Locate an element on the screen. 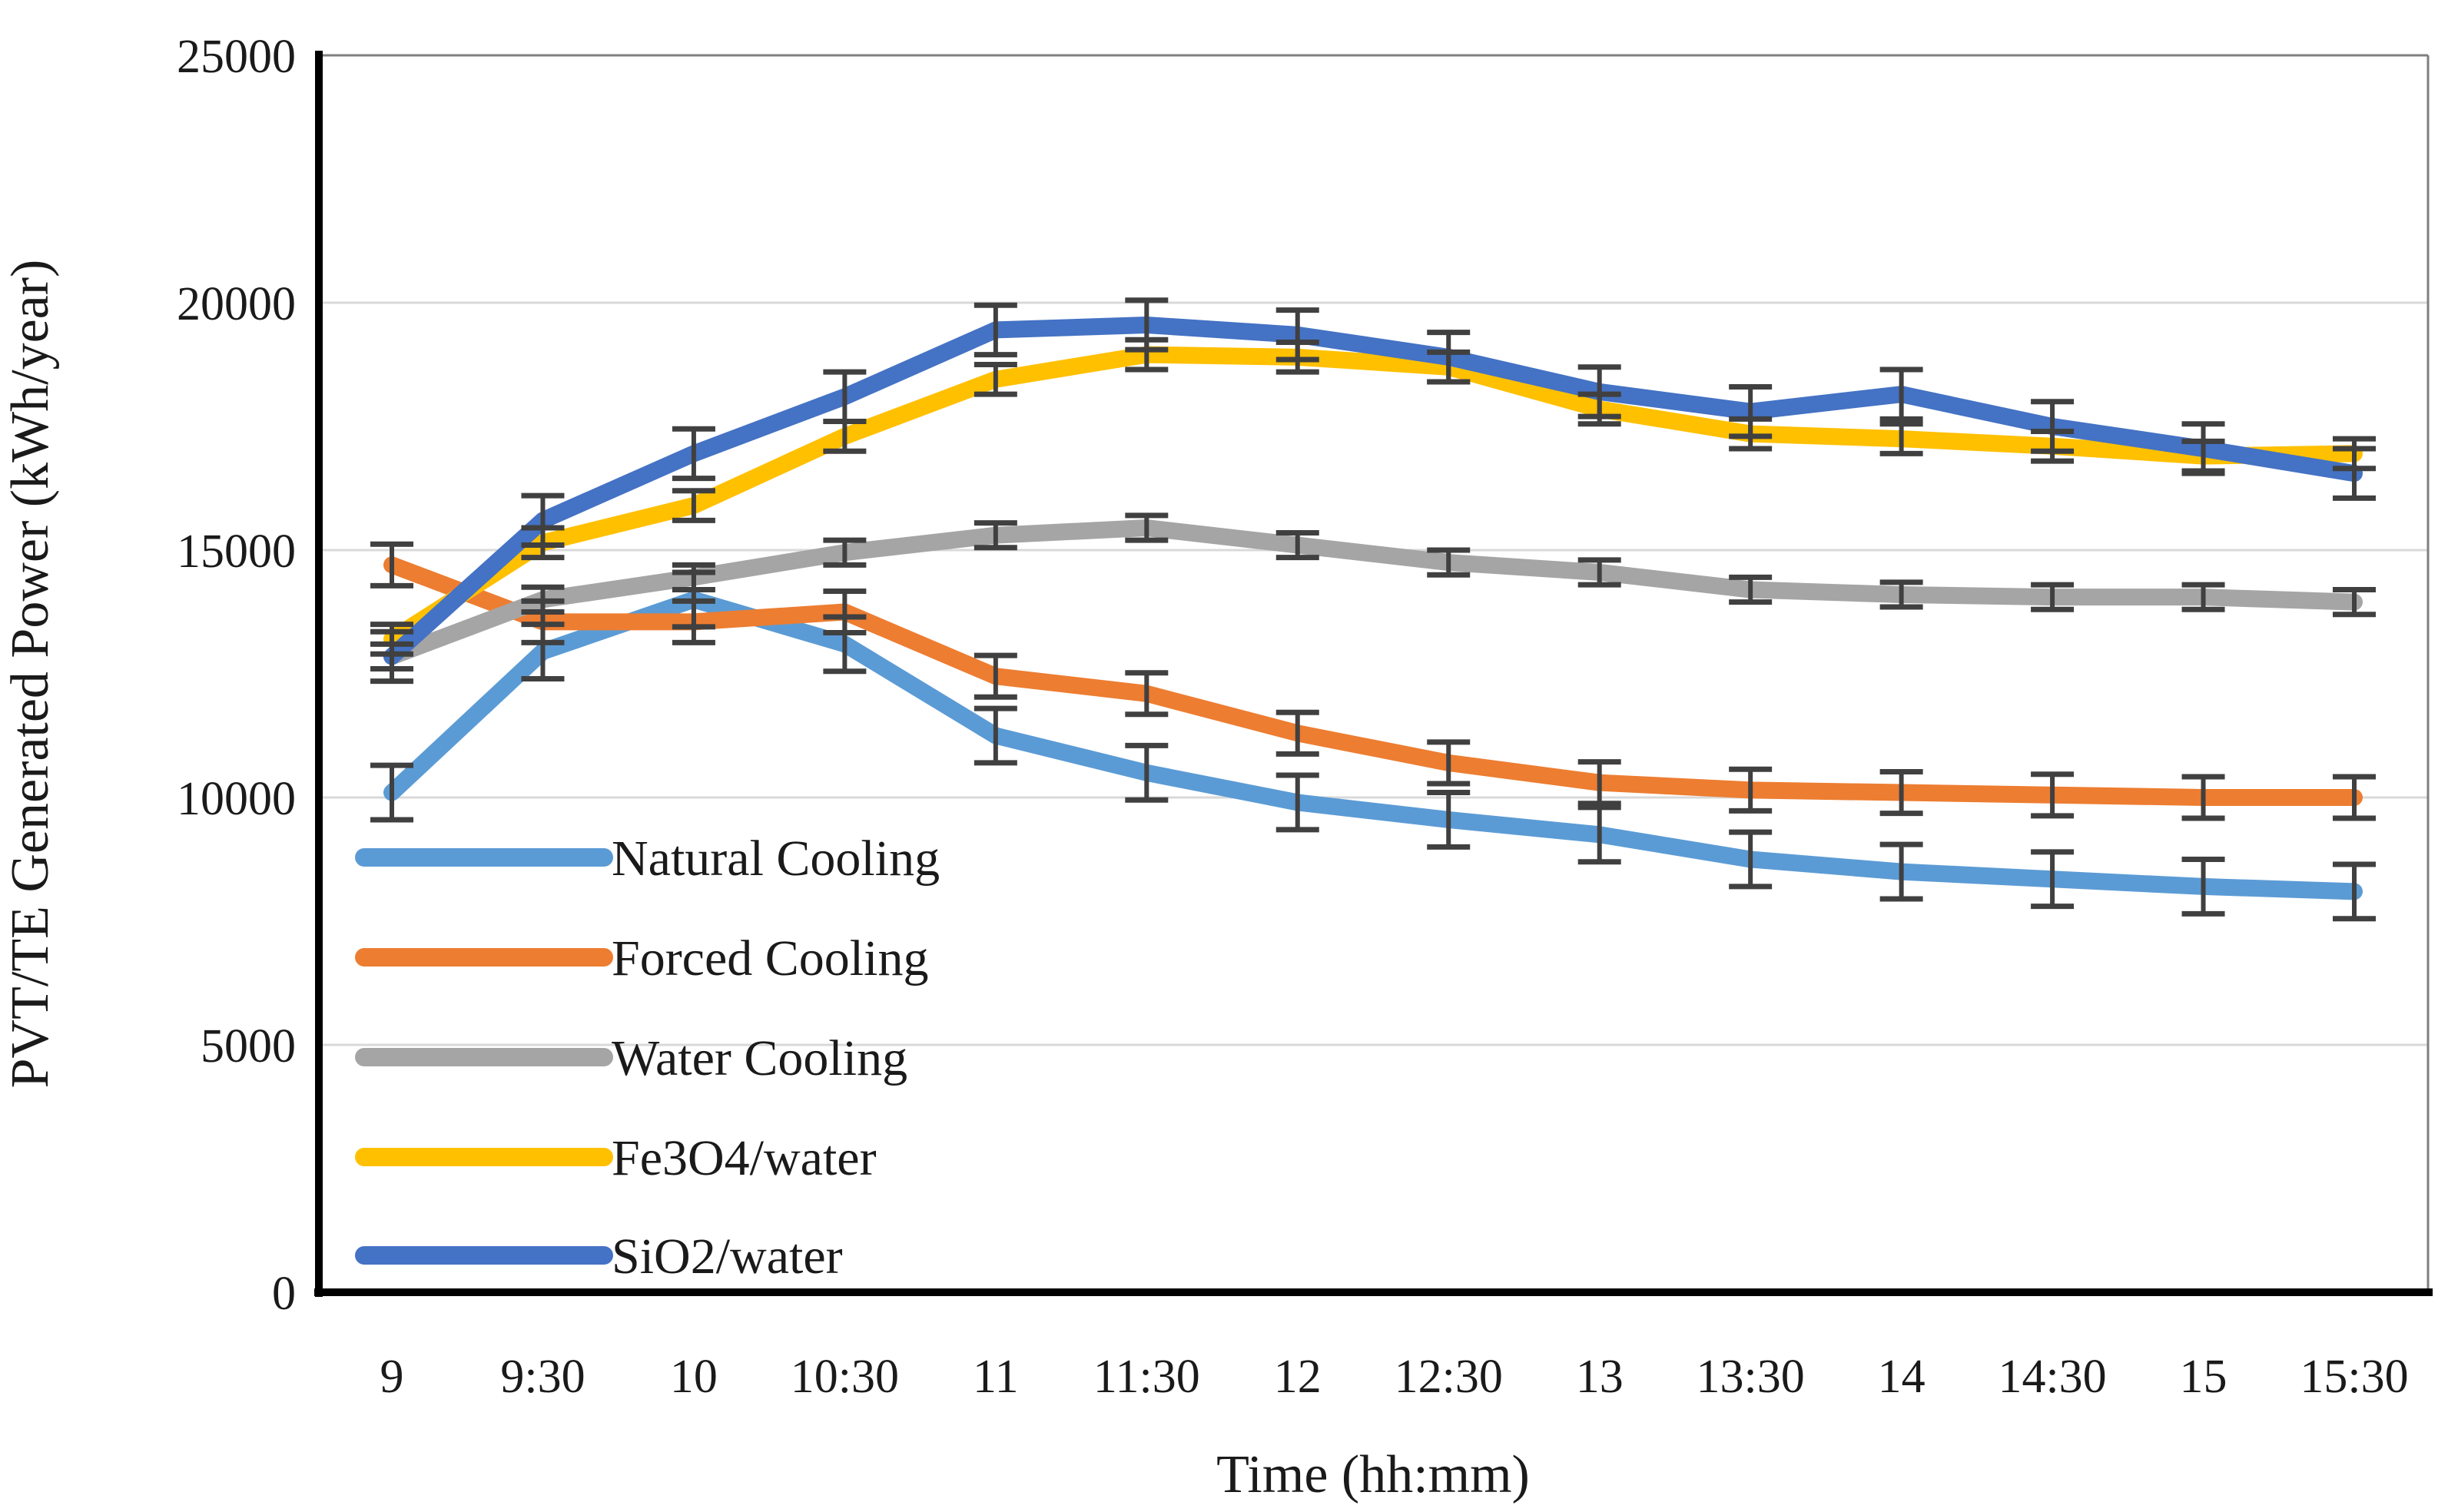 The height and width of the screenshot is (1512, 2448). legend-item-sio2-water: SiO2/water is located at coordinates (599, 1257).